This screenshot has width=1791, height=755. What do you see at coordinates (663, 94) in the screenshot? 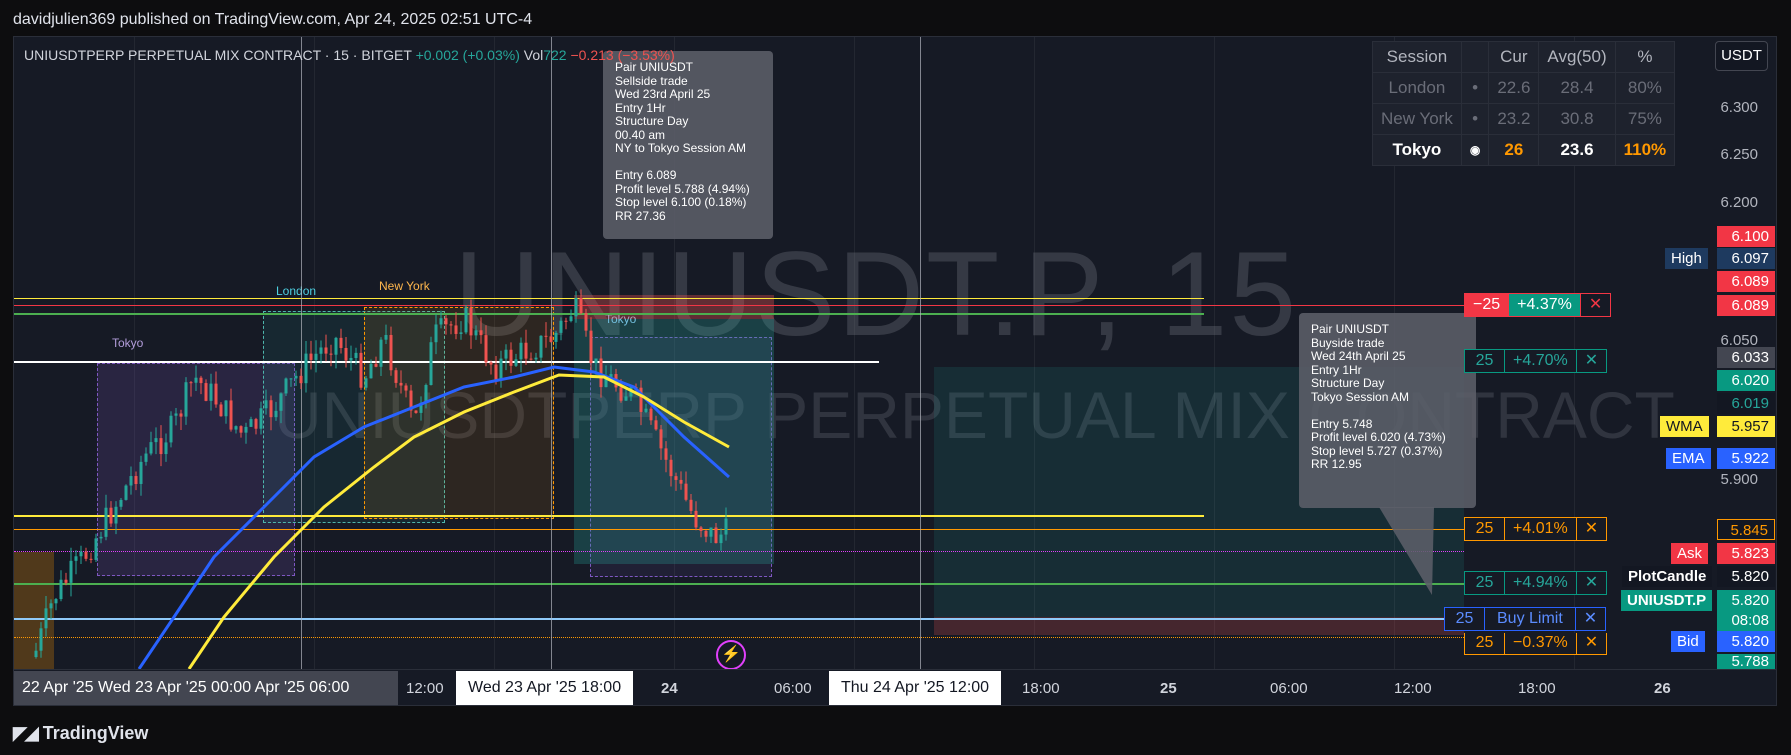
I see `tooltip-line: Wed 23rd April 25` at bounding box center [663, 94].